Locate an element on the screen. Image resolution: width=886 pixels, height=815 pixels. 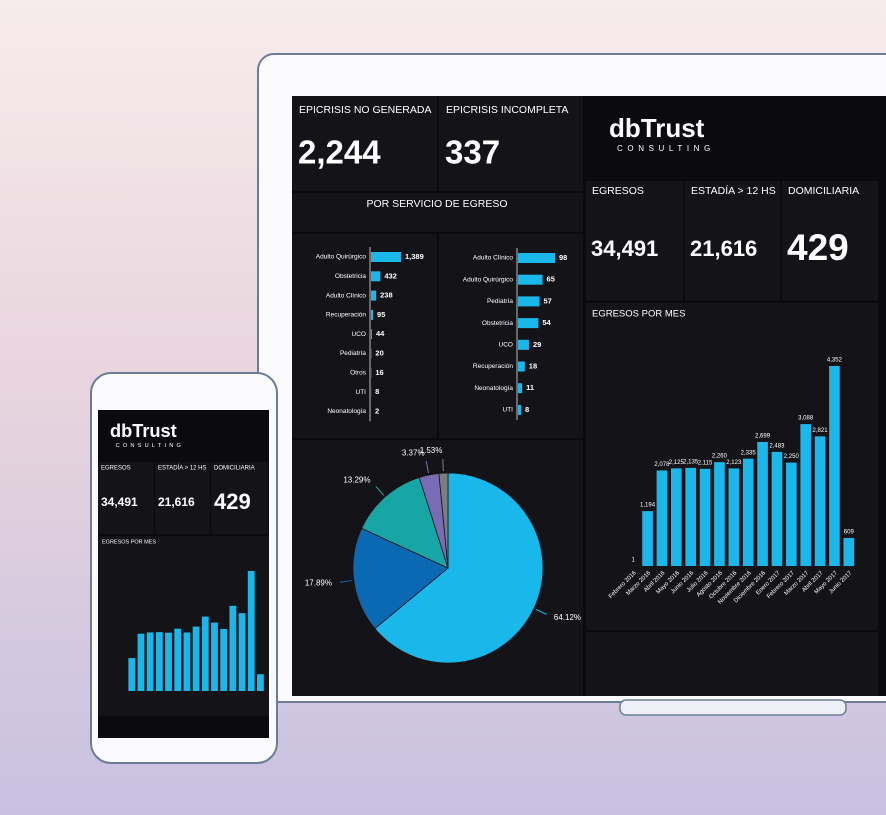
bar-value: 16 is located at coordinates (379, 372).